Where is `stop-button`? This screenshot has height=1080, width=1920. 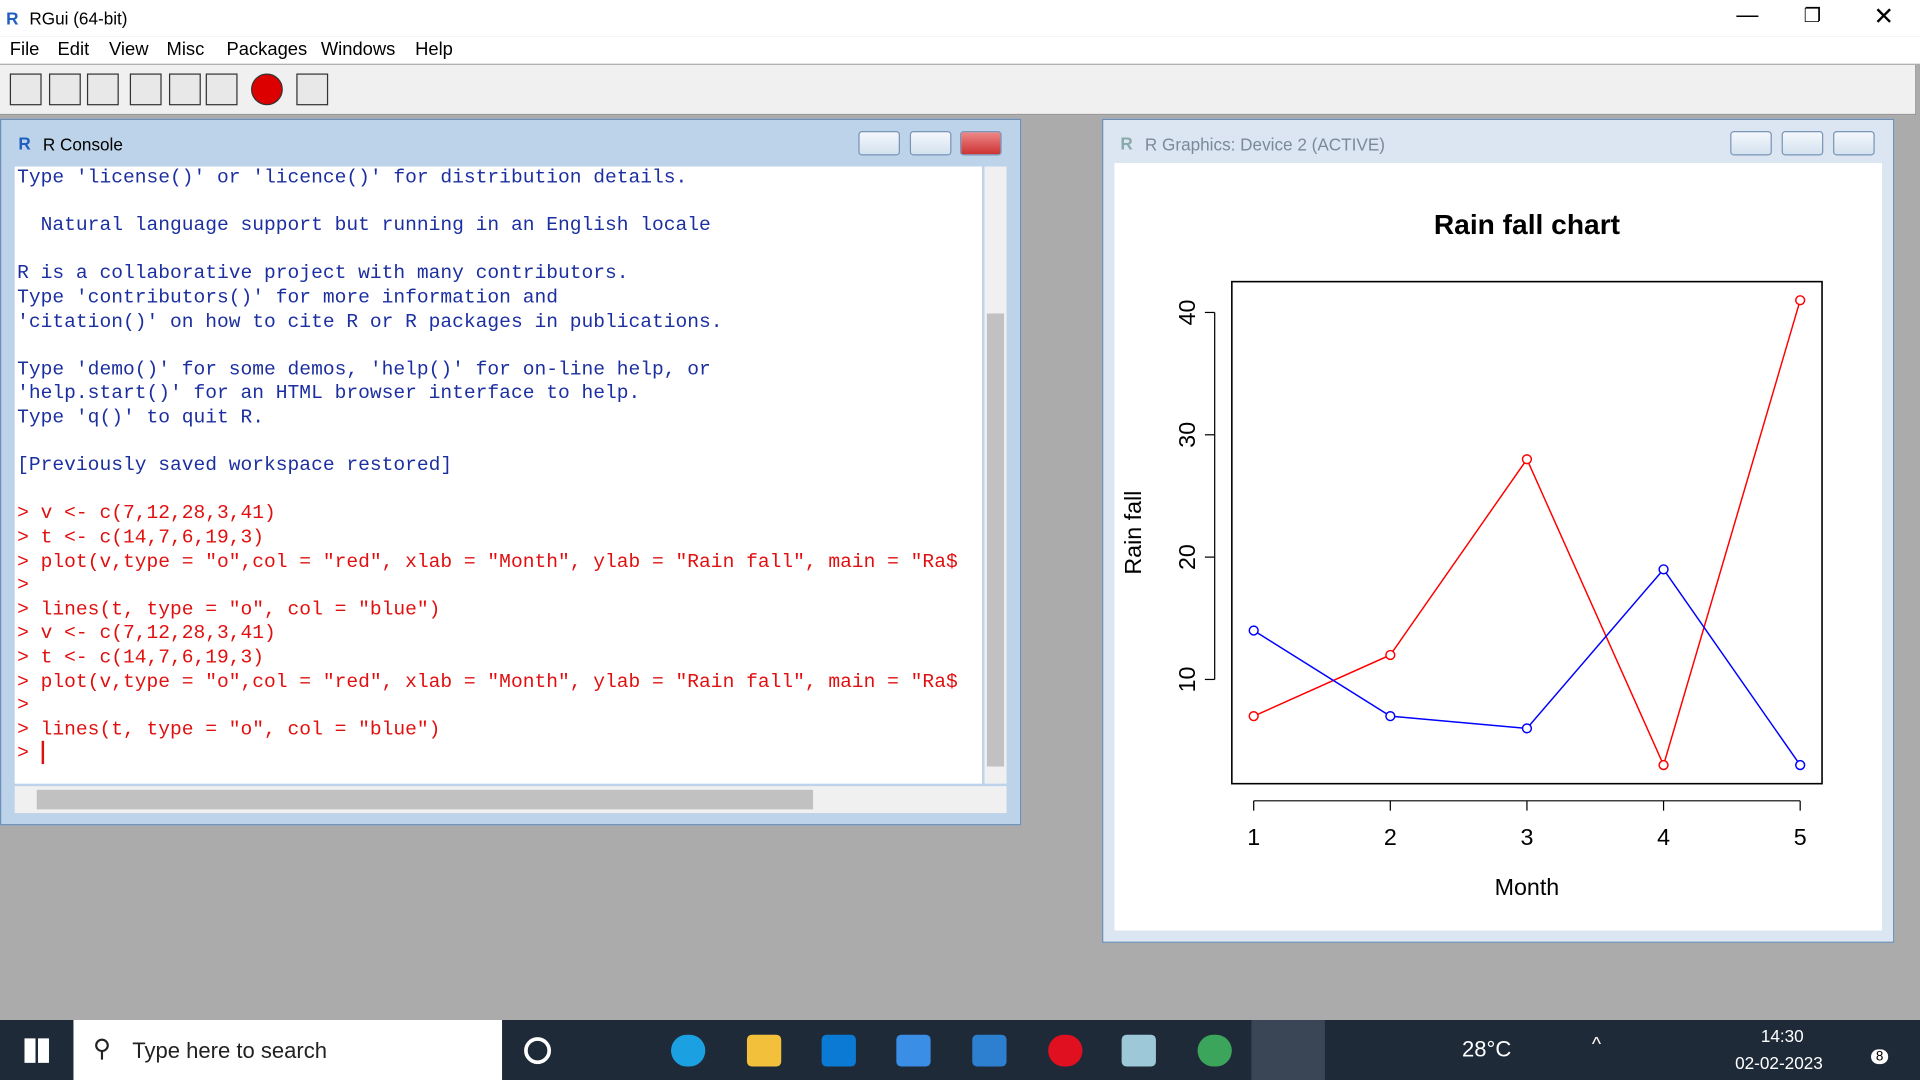 stop-button is located at coordinates (267, 89).